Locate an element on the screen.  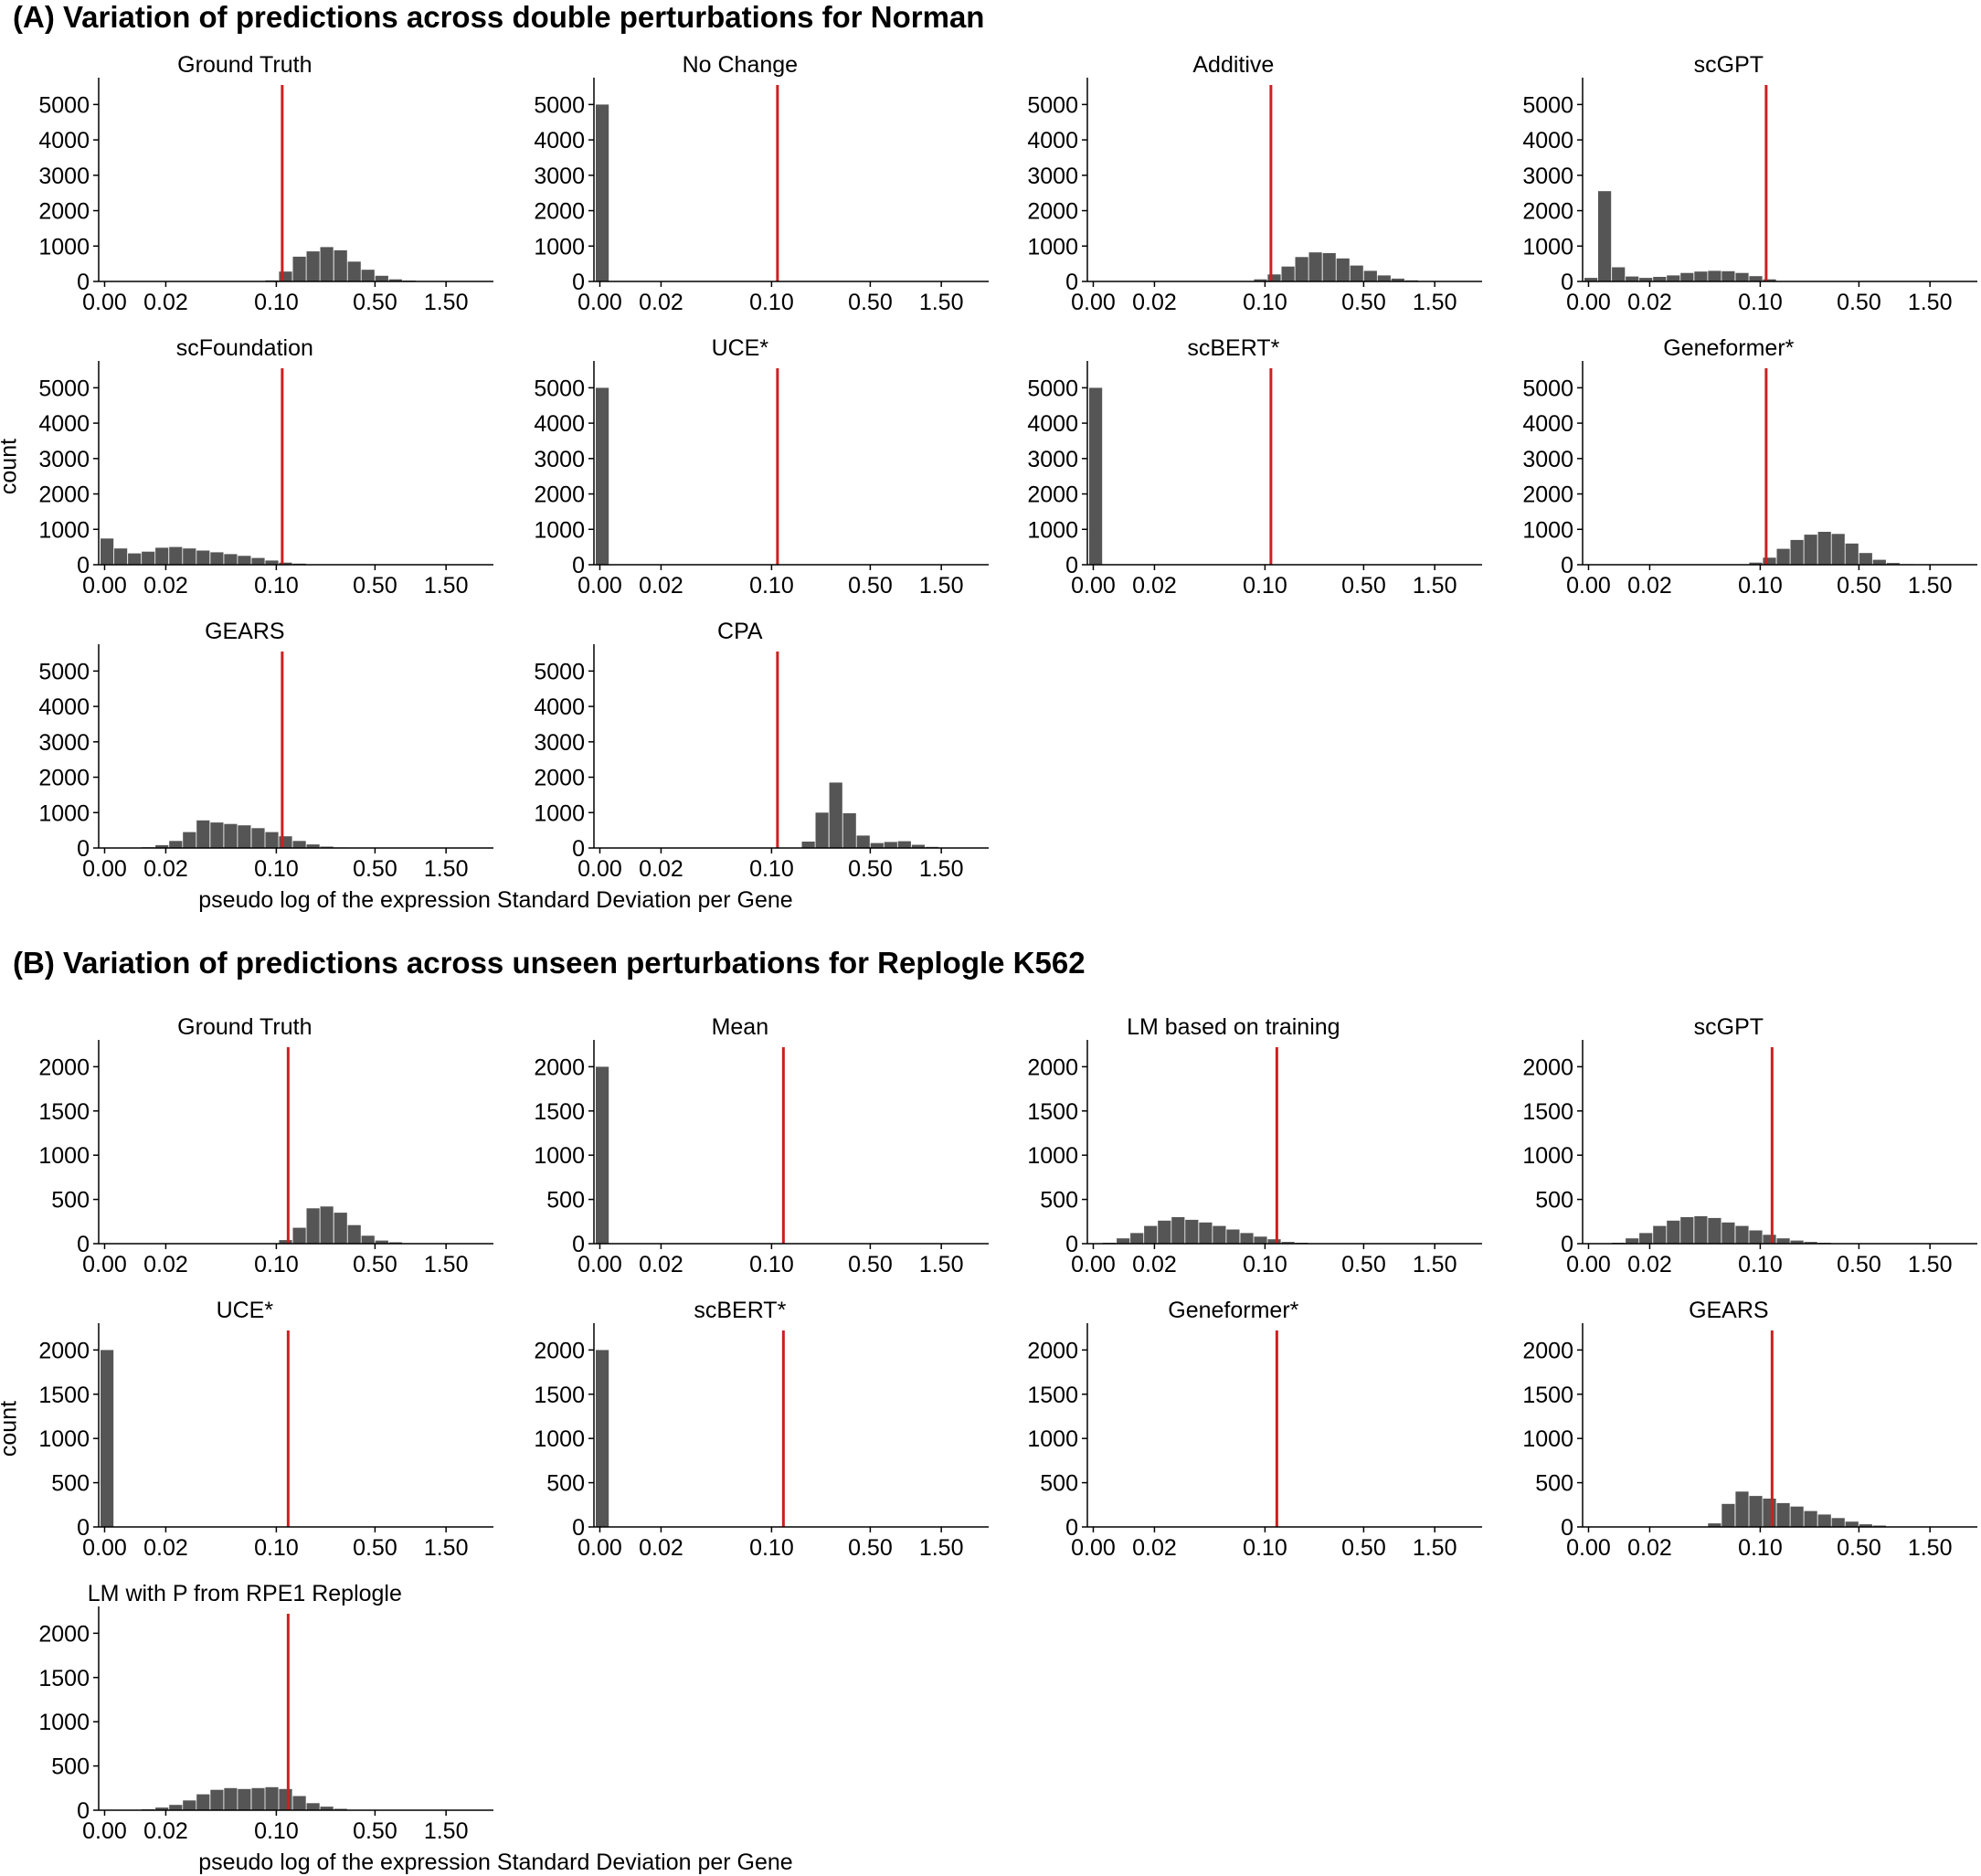
subplot-title: No Change is located at coordinates (740, 65).